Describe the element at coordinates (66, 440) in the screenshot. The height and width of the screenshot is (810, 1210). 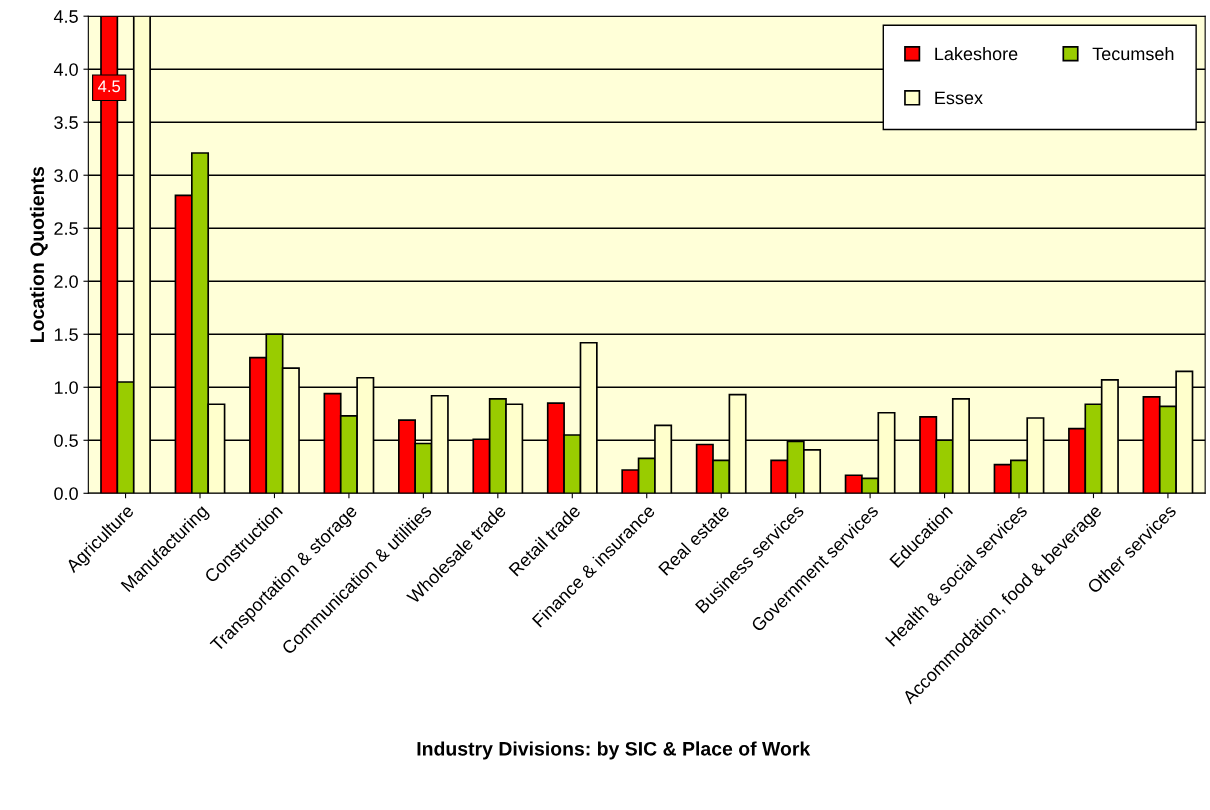
I see `y-tick-label: 0.5` at that location.